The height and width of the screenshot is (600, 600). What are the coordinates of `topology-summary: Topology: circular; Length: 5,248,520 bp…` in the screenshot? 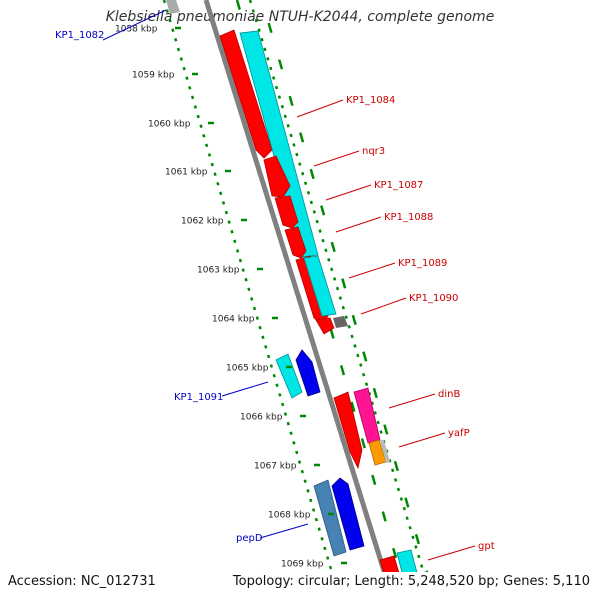 It's located at (411, 581).